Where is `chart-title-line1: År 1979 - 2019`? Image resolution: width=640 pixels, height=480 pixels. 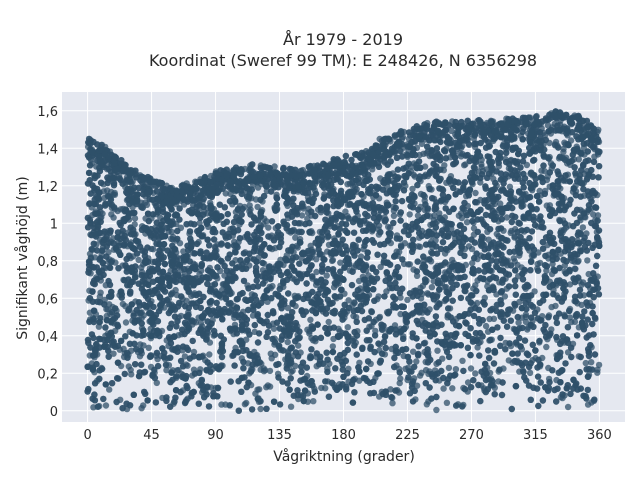 chart-title-line1: År 1979 - 2019 is located at coordinates (343, 39).